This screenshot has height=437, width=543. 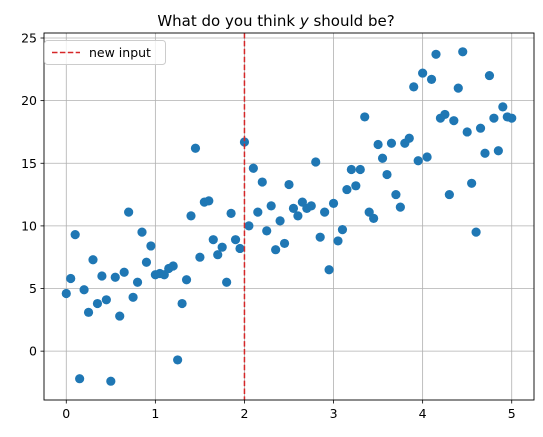 I want to click on chart-title-variable: y, so click(x=304, y=21).